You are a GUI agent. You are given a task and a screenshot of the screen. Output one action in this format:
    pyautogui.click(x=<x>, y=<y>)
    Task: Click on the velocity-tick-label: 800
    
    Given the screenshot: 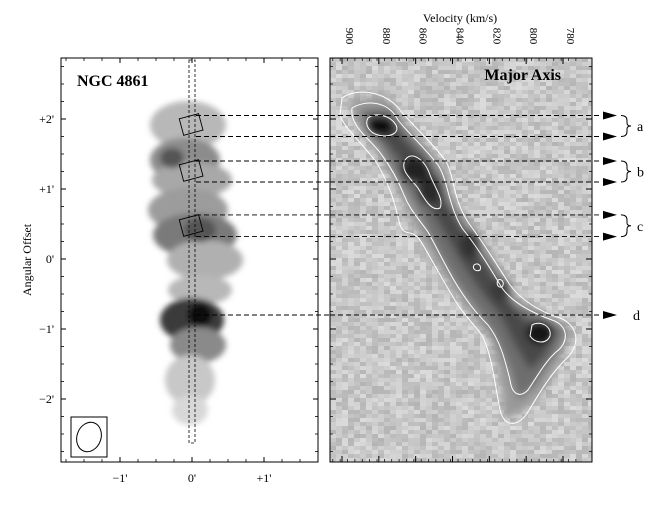 What is the action you would take?
    pyautogui.click(x=533, y=36)
    